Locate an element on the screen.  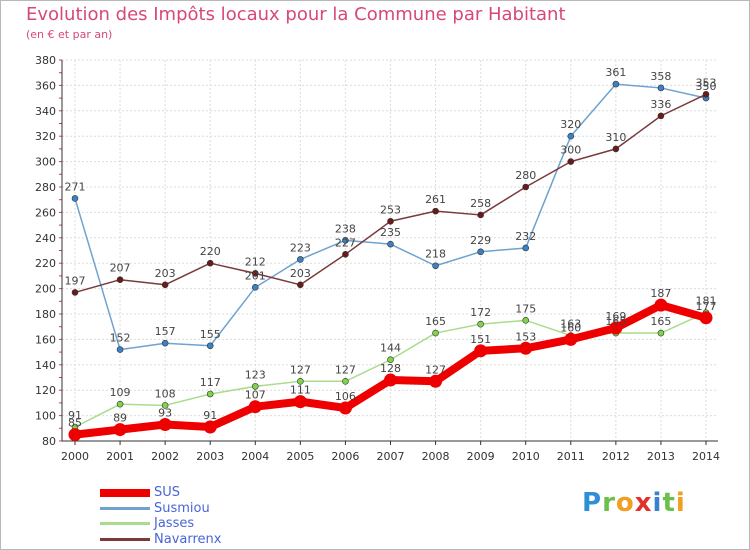
y-tick-label: 140 is located at coordinates (45, 365).